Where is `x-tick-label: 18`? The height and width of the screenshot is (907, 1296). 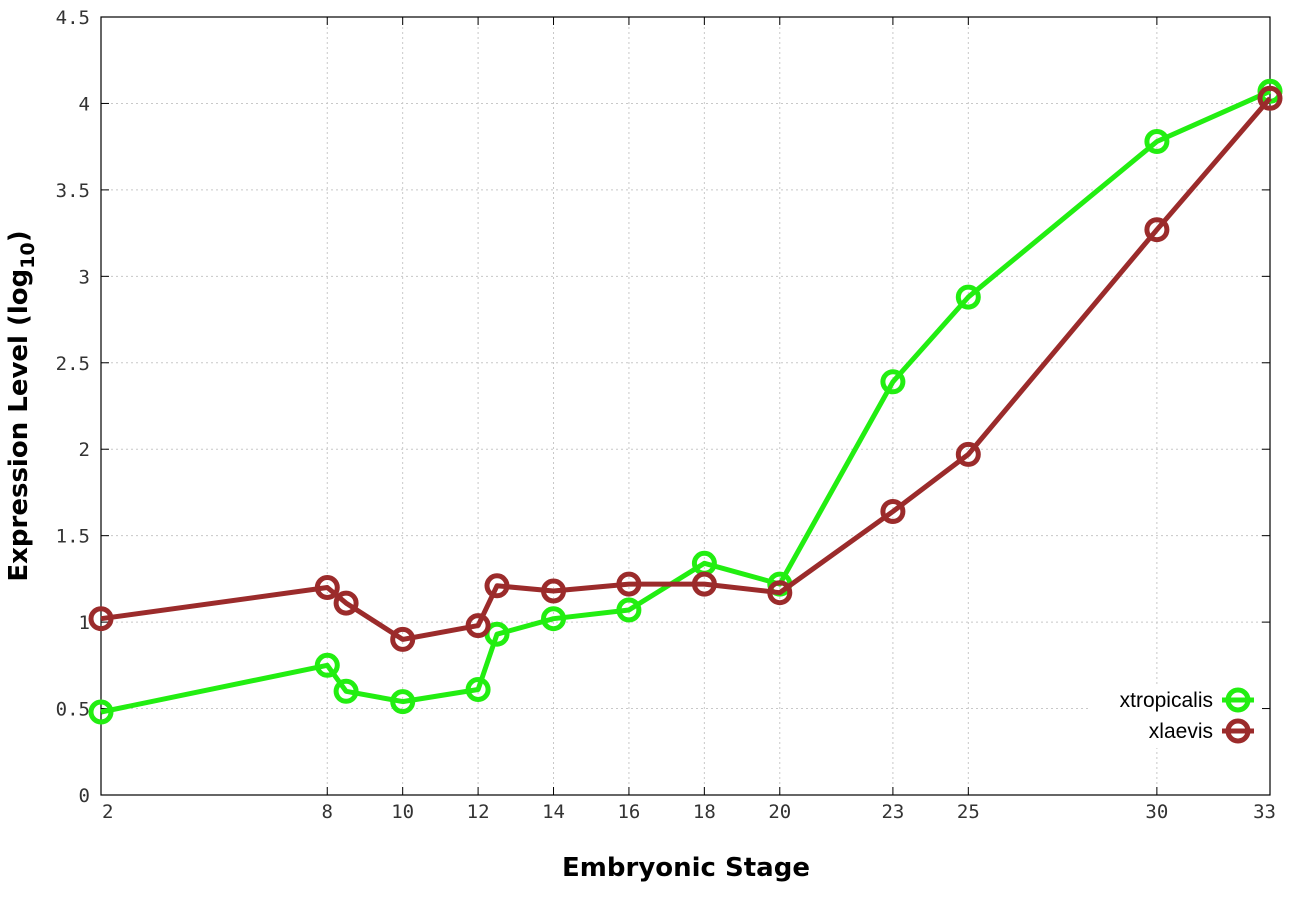
x-tick-label: 18 is located at coordinates (704, 812).